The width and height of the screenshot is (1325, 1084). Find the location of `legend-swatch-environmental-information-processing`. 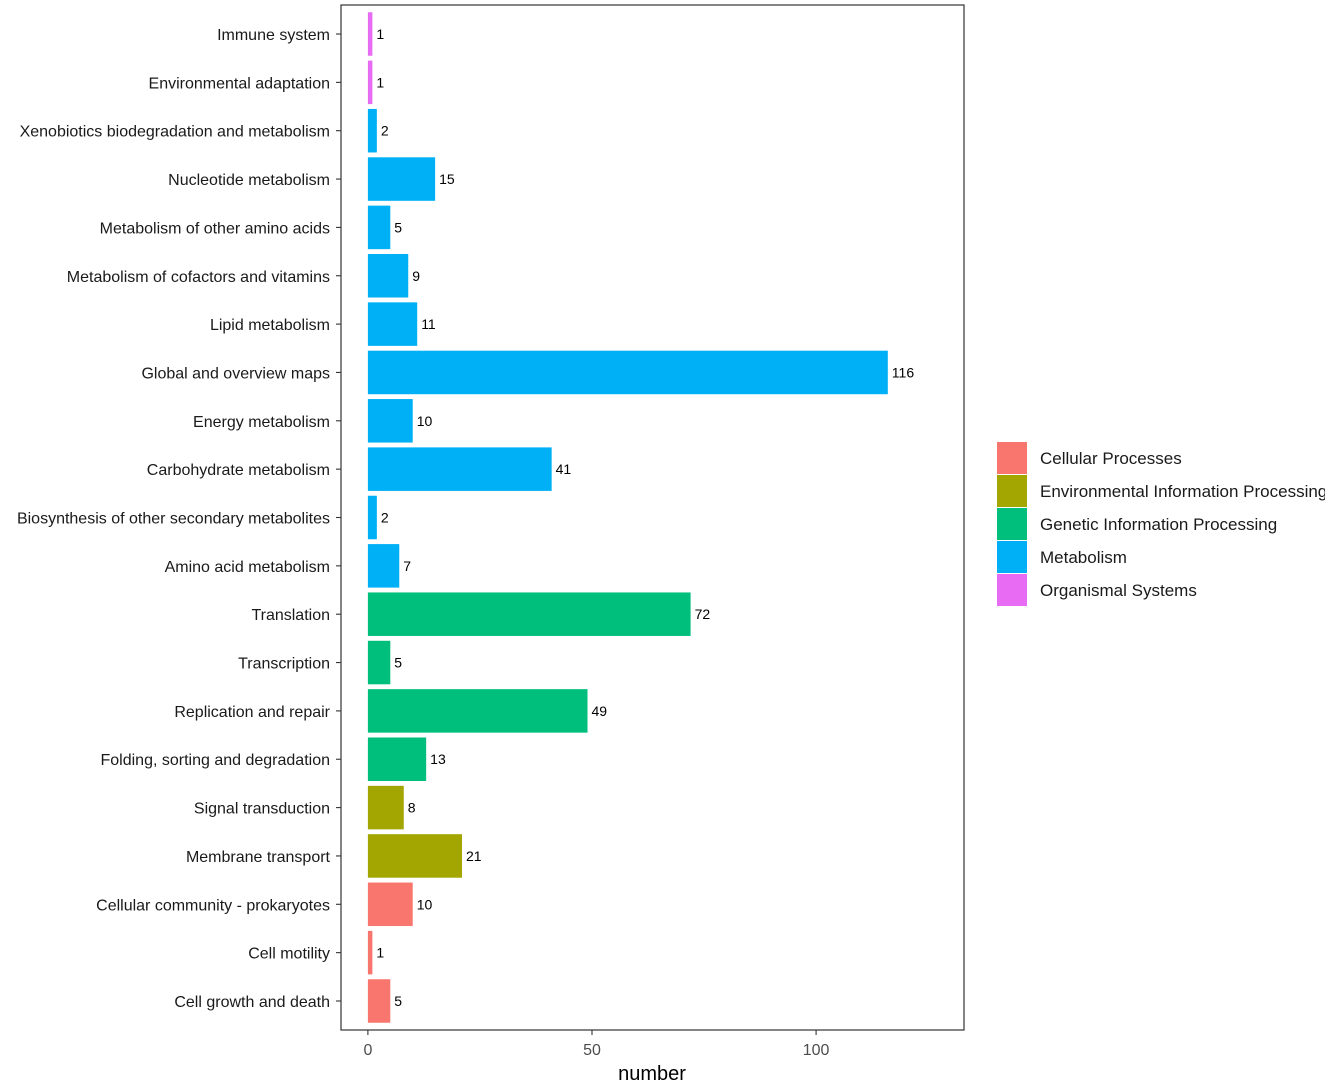

legend-swatch-environmental-information-processing is located at coordinates (1012, 491).